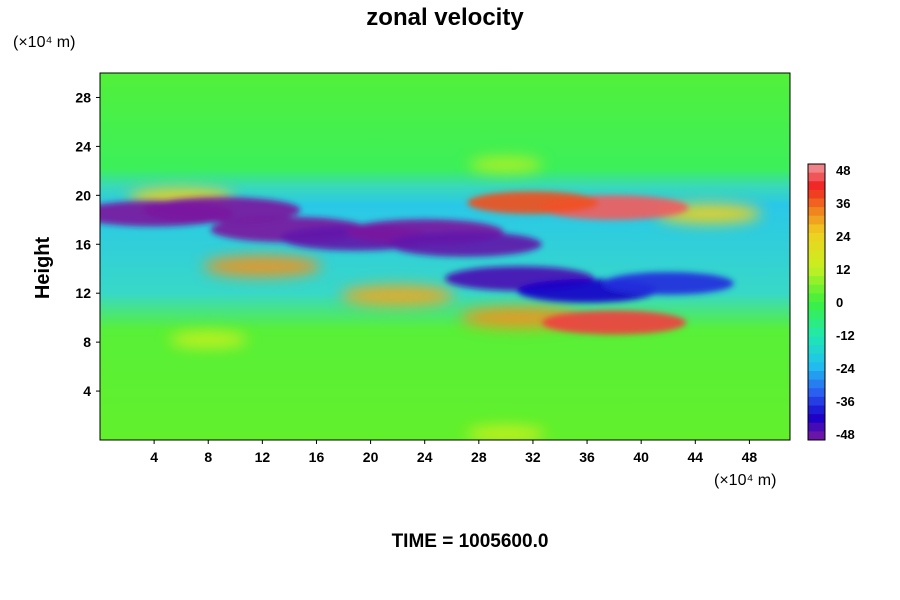 Image resolution: width=900 pixels, height=600 pixels. Describe the element at coordinates (745, 480) in the screenshot. I see `x-axis-units: (×10⁴ m)` at that location.